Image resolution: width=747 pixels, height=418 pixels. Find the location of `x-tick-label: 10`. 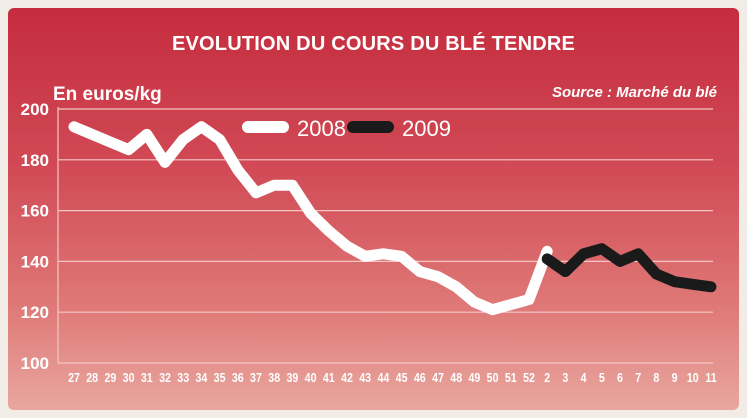

x-tick-label: 10 is located at coordinates (693, 377).